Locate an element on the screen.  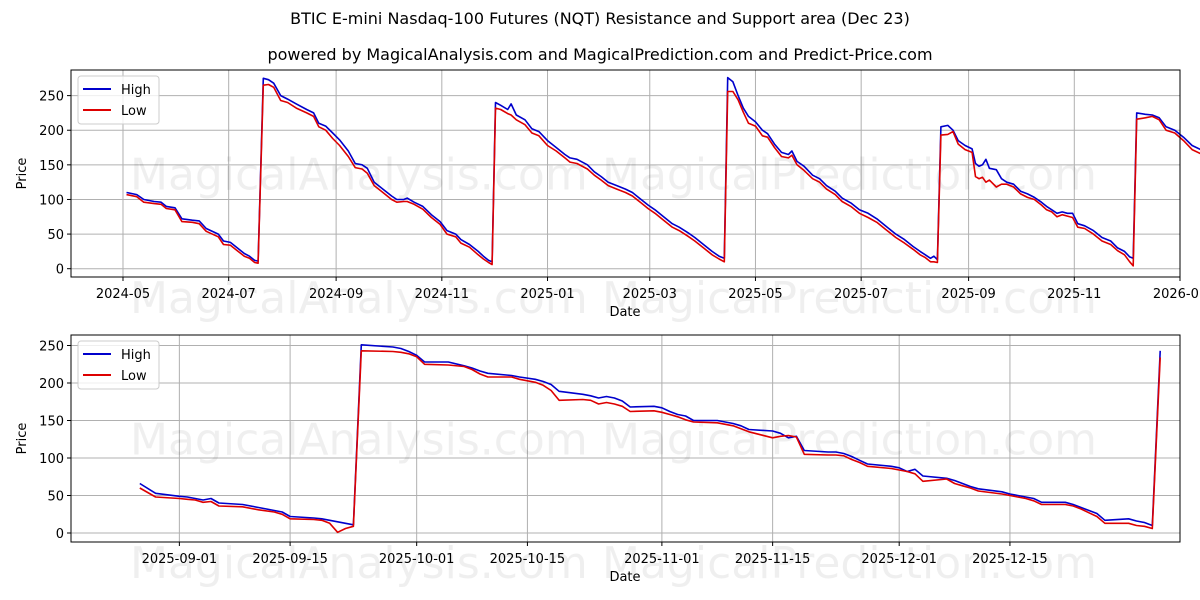
x-tick-label: 2024-05 is located at coordinates (123, 294).